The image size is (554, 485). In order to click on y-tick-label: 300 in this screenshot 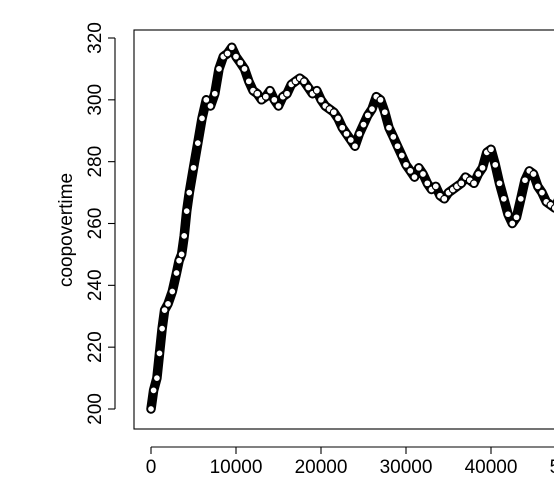, I will do `click(95, 100)`.